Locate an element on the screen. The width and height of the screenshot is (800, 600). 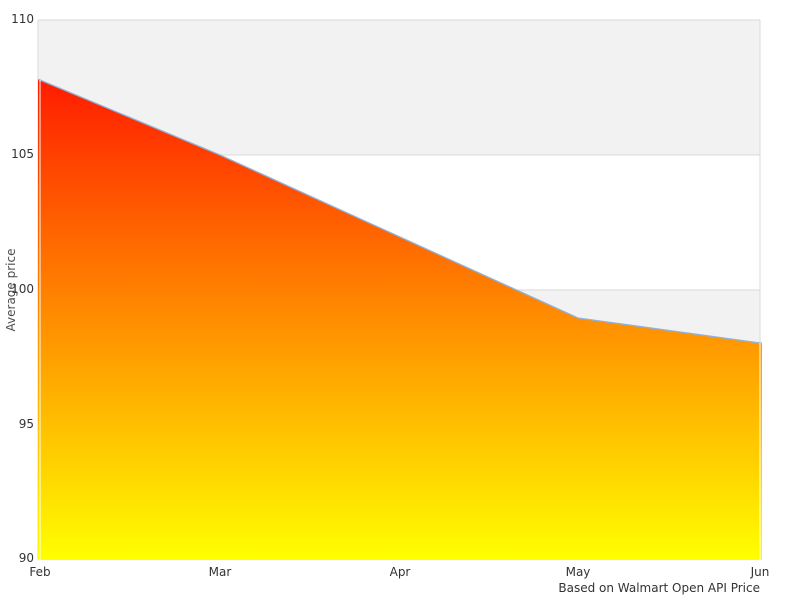
x-tick-may: May is located at coordinates (578, 572).